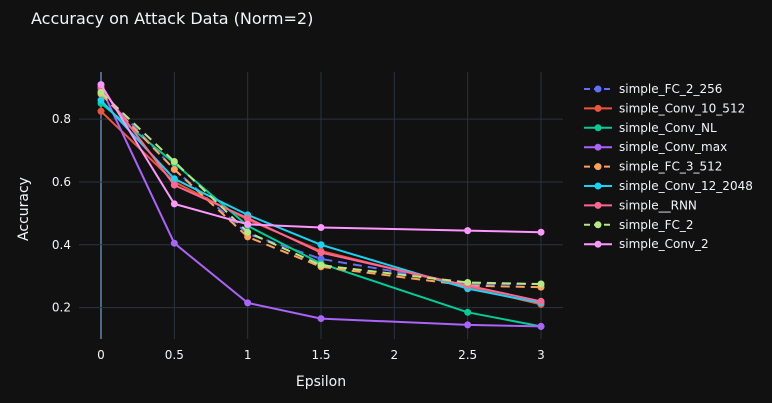 Image resolution: width=772 pixels, height=403 pixels. I want to click on legend-label: simple__RNN, so click(658, 205).